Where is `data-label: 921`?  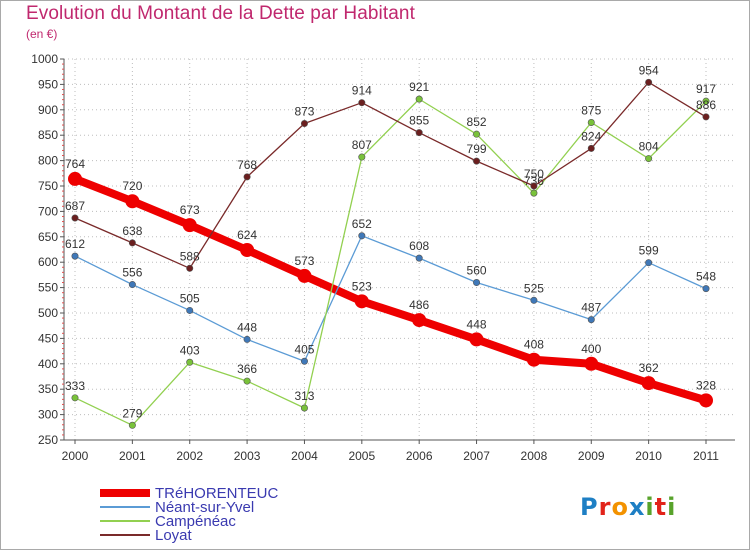 data-label: 921 is located at coordinates (419, 87).